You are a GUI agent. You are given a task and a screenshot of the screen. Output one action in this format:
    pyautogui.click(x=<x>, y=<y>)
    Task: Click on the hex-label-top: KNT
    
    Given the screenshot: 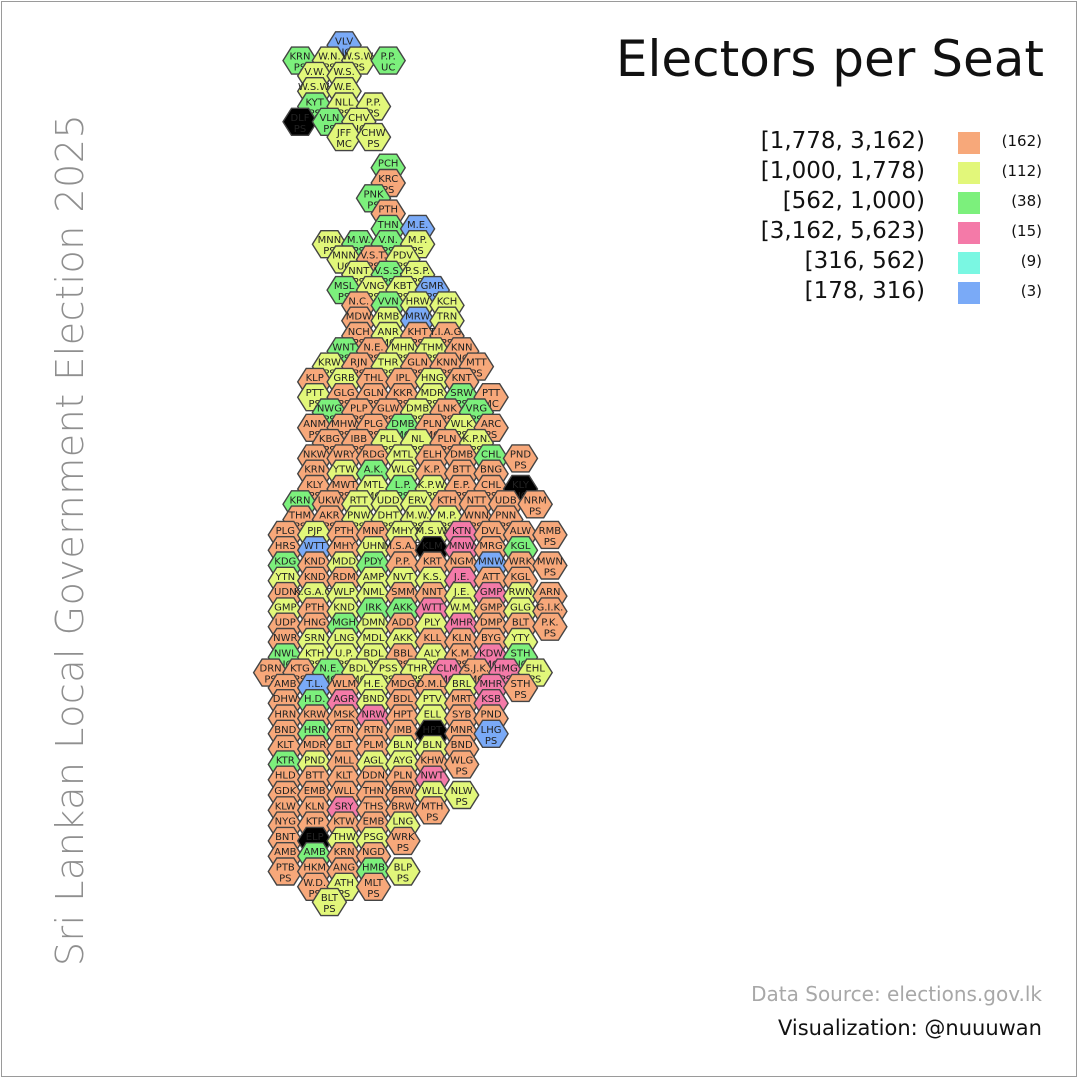 What is the action you would take?
    pyautogui.click(x=462, y=378)
    